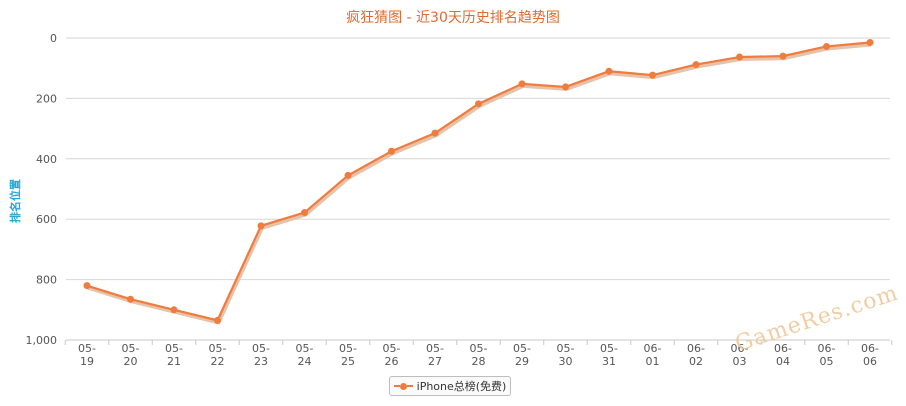 The width and height of the screenshot is (906, 406). What do you see at coordinates (653, 355) in the screenshot?
I see `x-tick-label: 06-01` at bounding box center [653, 355].